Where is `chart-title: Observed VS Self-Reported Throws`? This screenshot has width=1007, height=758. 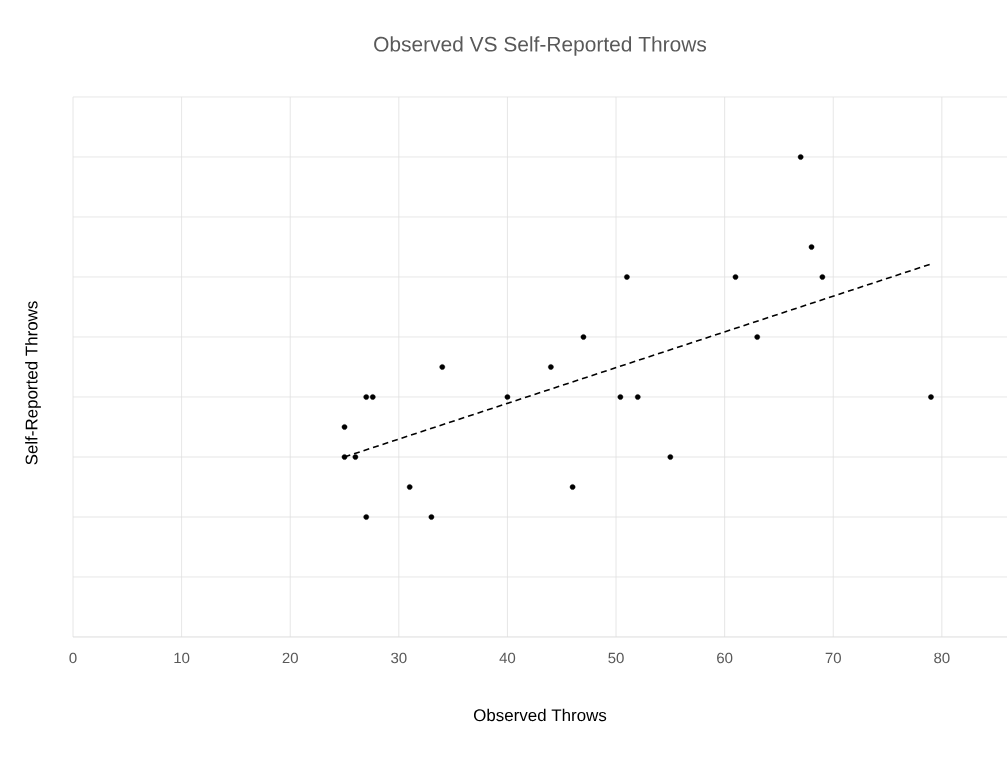
chart-title: Observed VS Self-Reported Throws is located at coordinates (540, 46).